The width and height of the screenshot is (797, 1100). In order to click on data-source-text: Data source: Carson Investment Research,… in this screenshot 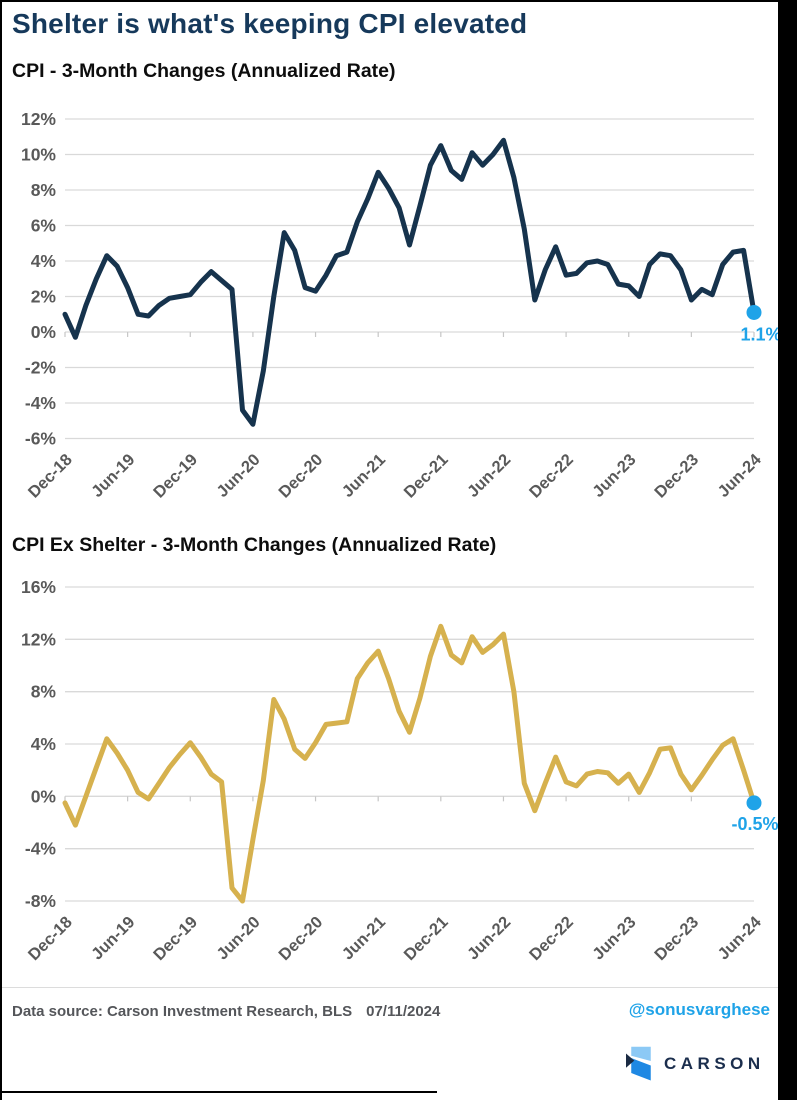, I will do `click(226, 1011)`.